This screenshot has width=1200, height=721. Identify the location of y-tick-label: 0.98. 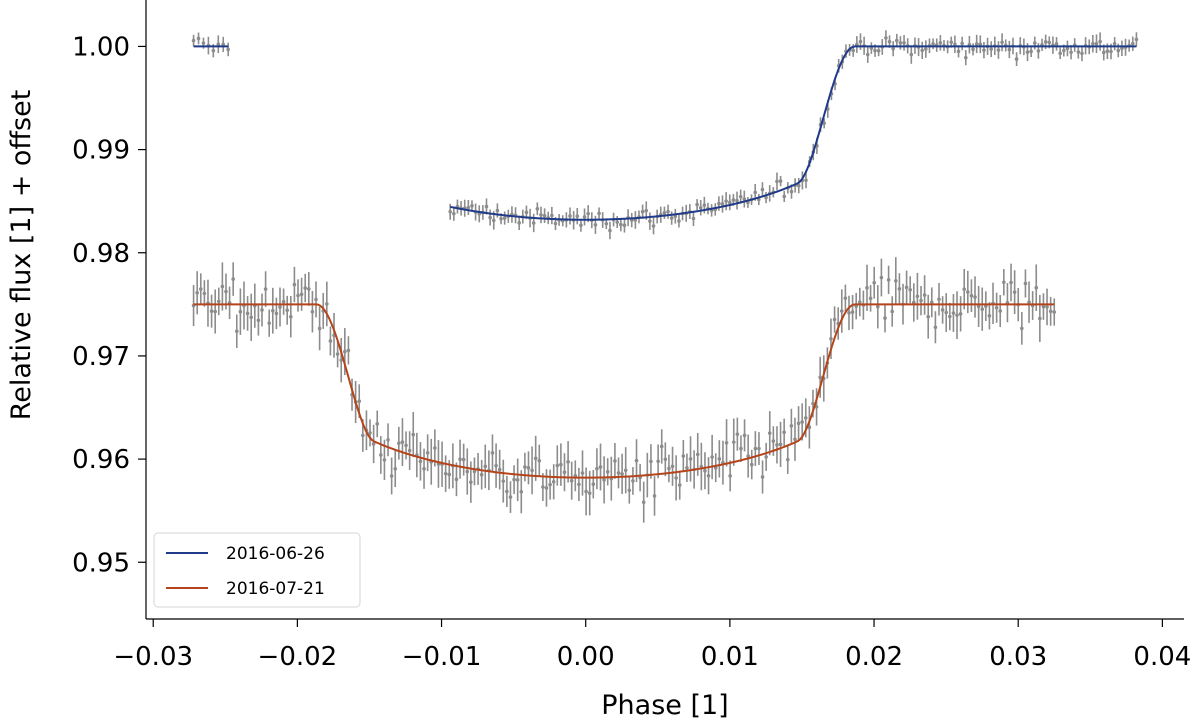
(101, 254).